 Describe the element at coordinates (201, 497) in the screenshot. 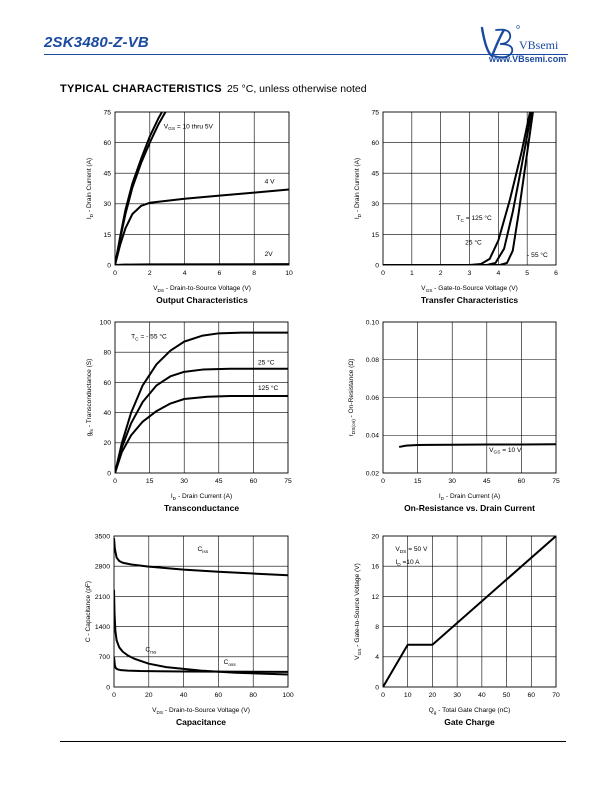

I see `x-axis-label: ID - Drain Current (A)` at that location.